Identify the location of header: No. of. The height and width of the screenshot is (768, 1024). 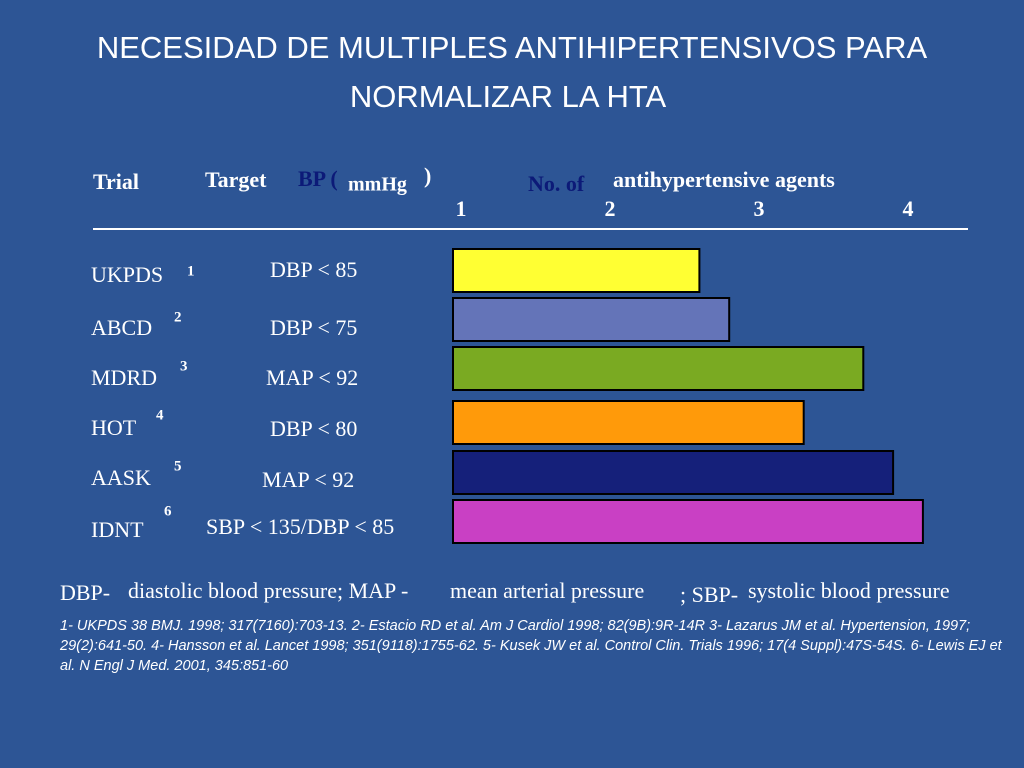
(556, 183).